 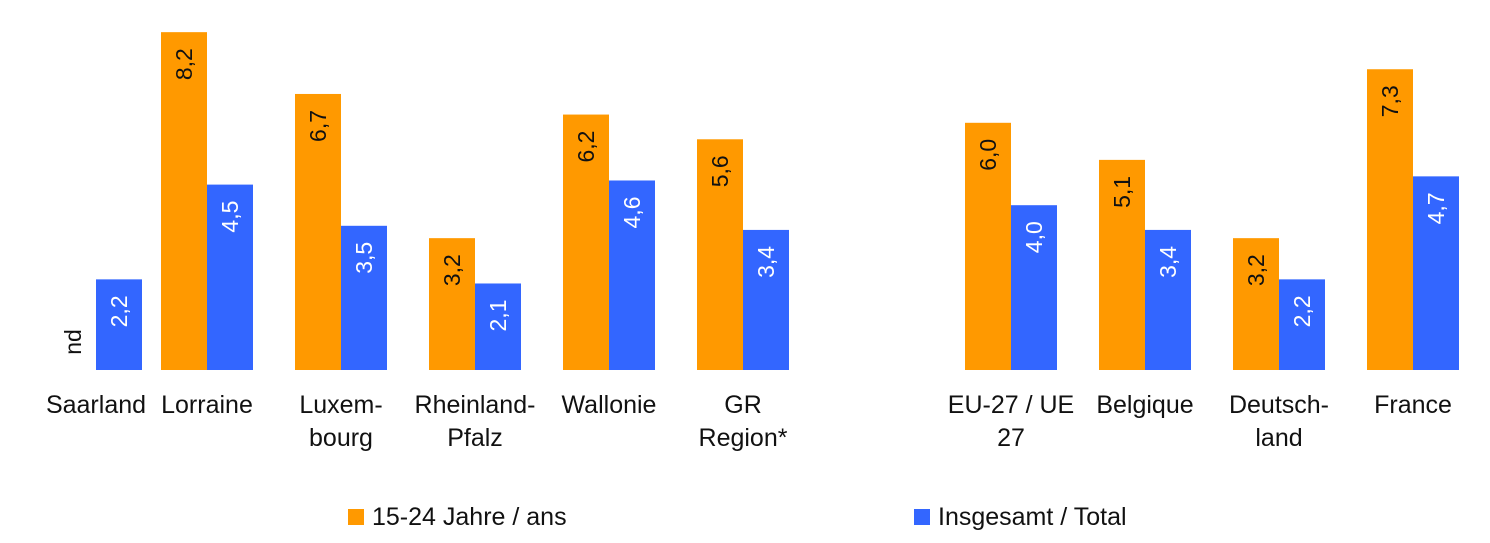 What do you see at coordinates (1032, 517) in the screenshot?
I see `legend-label-total: Insgesamt / Total` at bounding box center [1032, 517].